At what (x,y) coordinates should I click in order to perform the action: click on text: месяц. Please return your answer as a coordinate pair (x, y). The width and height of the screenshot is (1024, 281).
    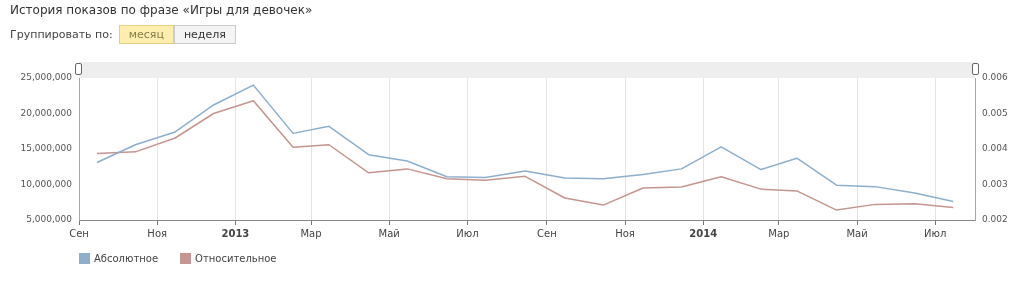
    Looking at the image, I should click on (146, 34).